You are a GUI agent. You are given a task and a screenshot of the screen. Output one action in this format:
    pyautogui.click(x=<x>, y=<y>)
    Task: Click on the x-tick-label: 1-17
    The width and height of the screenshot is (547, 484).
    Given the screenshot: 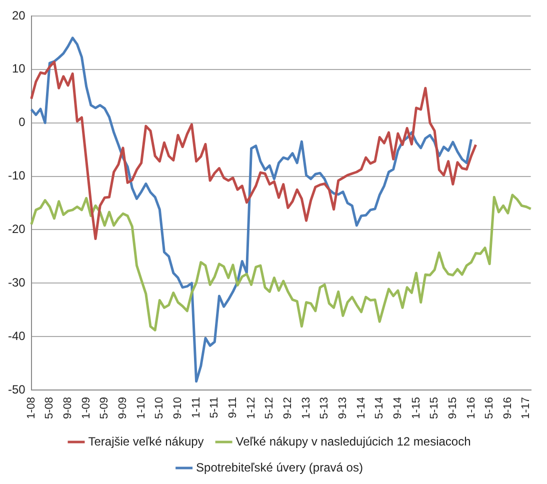 What is the action you would take?
    pyautogui.click(x=526, y=408)
    